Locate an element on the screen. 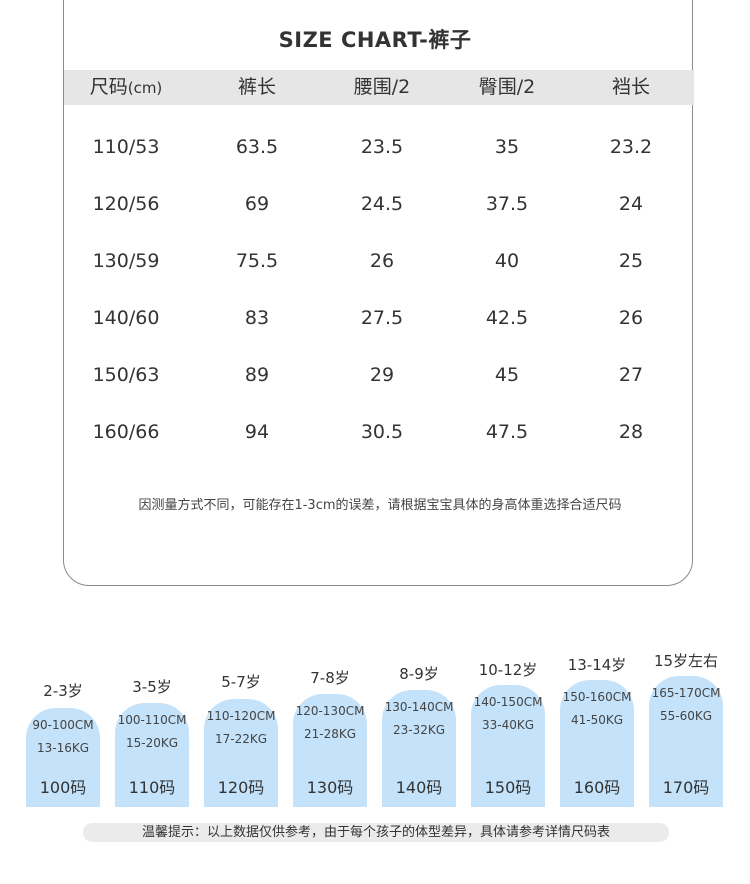  cell-length: 83 is located at coordinates (257, 318).